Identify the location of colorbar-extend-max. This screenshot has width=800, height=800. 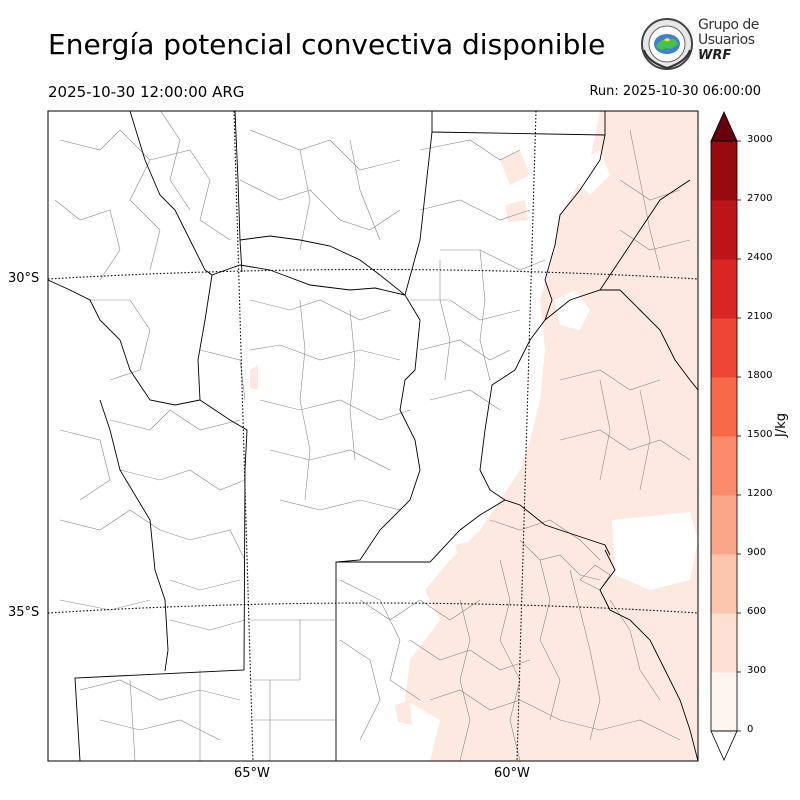
(724, 126).